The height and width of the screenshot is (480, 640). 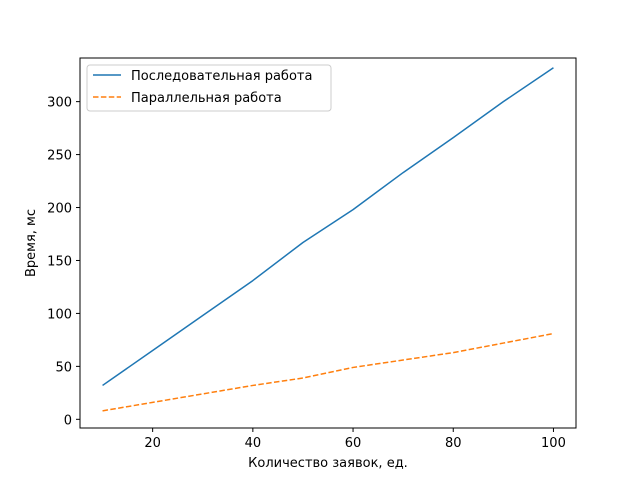 I want to click on x-tick-label: 40, so click(x=253, y=443).